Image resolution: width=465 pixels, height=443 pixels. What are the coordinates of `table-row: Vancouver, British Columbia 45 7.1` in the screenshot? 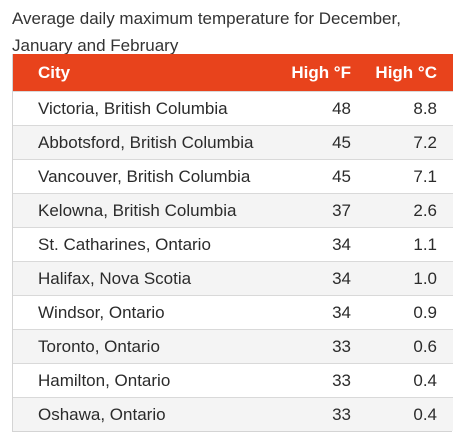 It's located at (233, 176).